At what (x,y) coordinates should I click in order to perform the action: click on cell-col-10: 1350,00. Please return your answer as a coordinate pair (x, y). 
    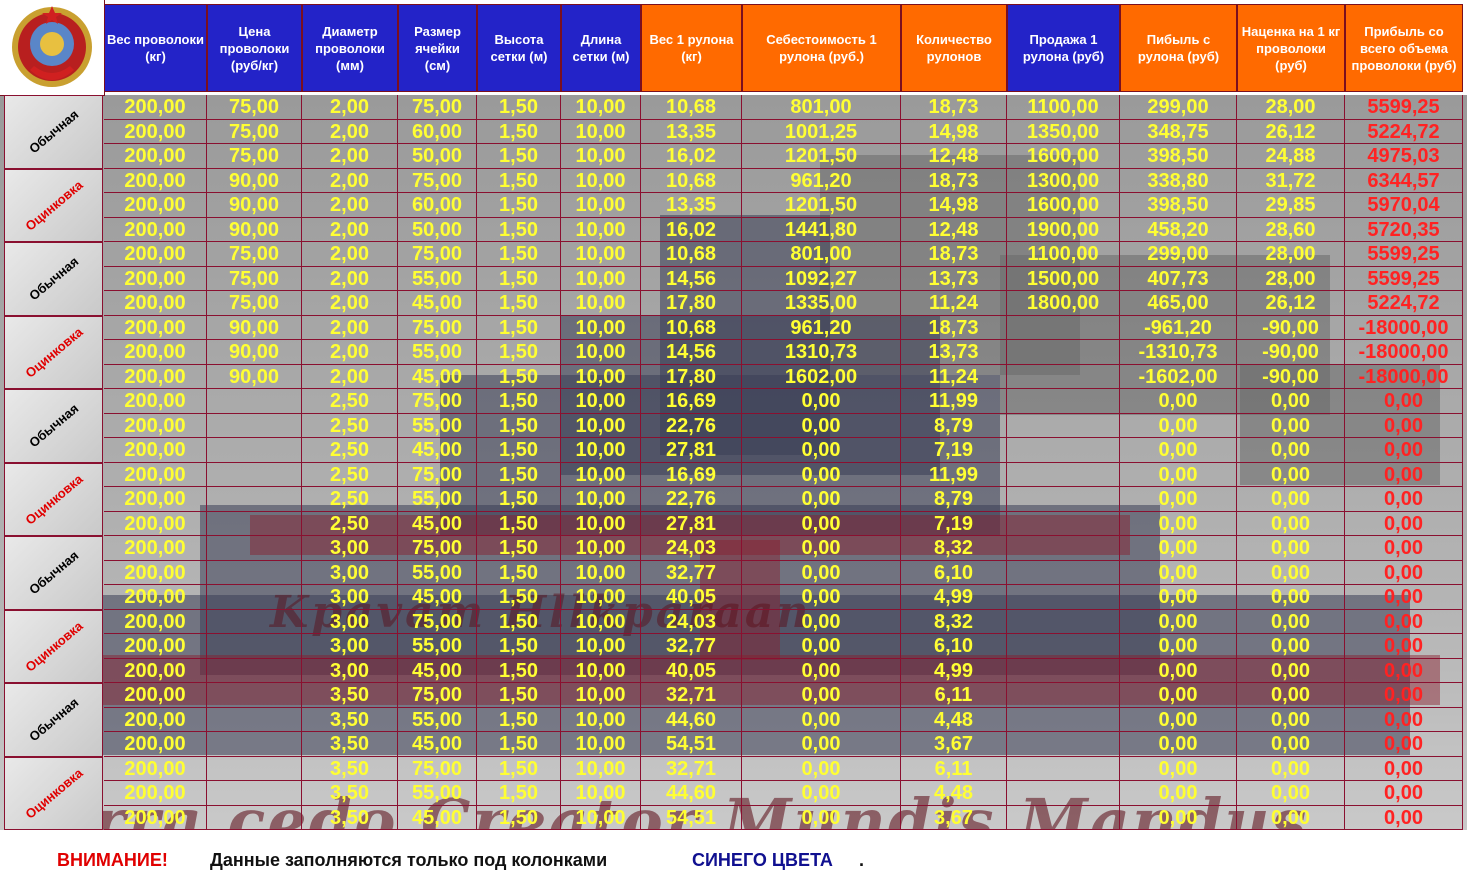
    Looking at the image, I should click on (1063, 131).